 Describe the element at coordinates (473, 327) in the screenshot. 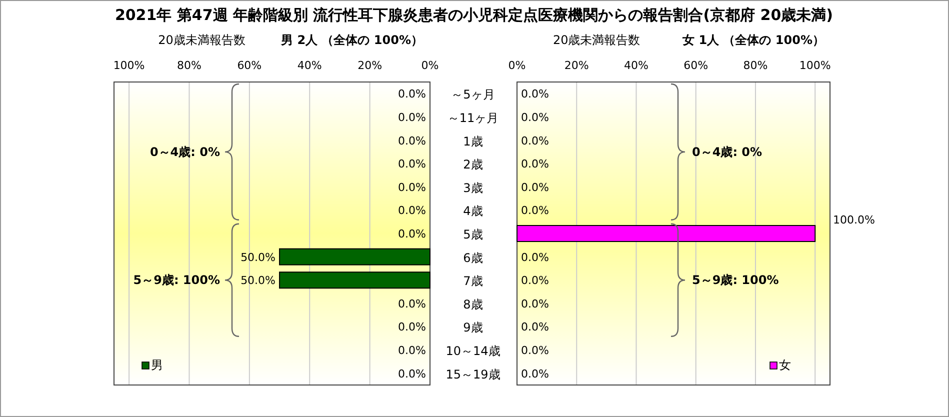

I see `y-tick-label: 9歳` at that location.